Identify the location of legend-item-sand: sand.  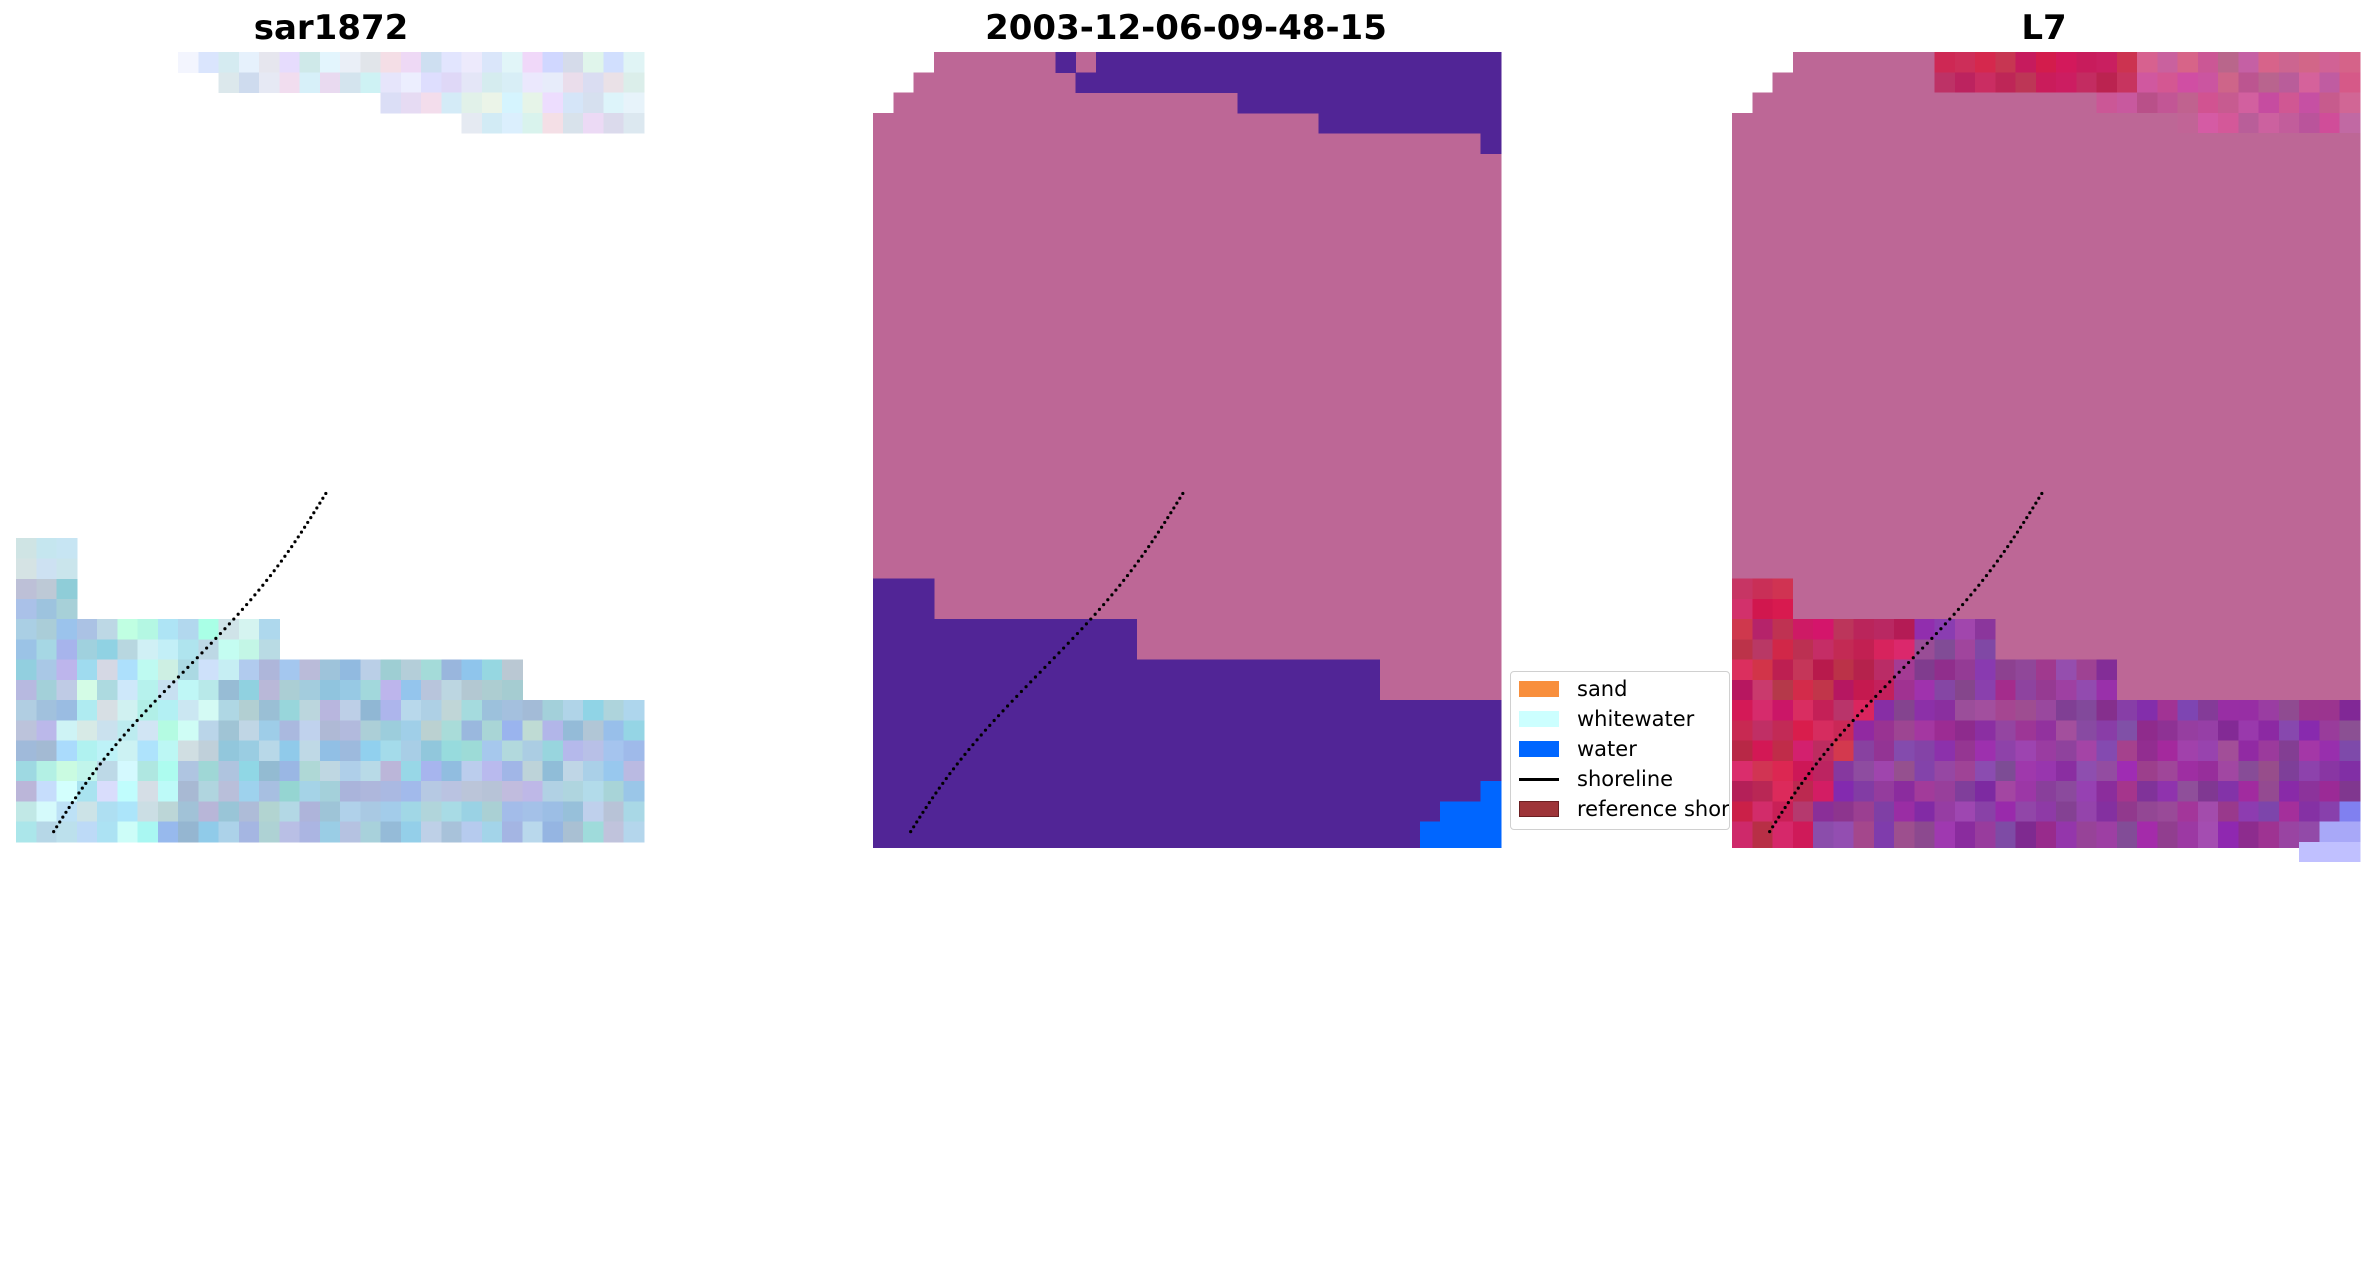
(1573, 689).